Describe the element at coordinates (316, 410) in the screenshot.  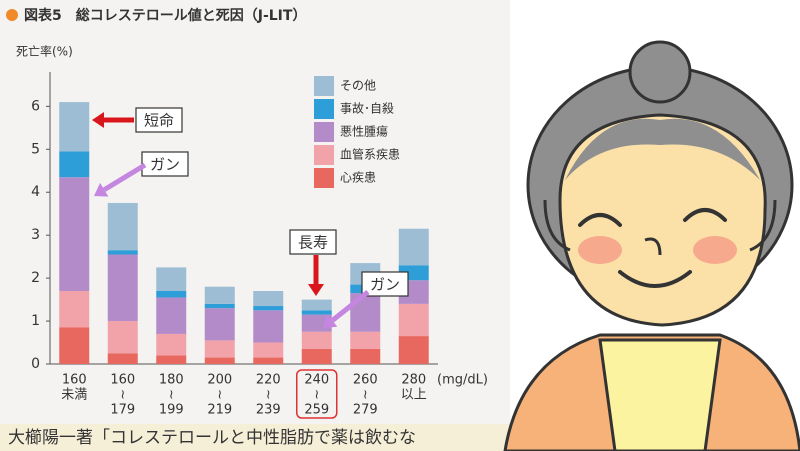
I see `x-tick-label: 259` at that location.